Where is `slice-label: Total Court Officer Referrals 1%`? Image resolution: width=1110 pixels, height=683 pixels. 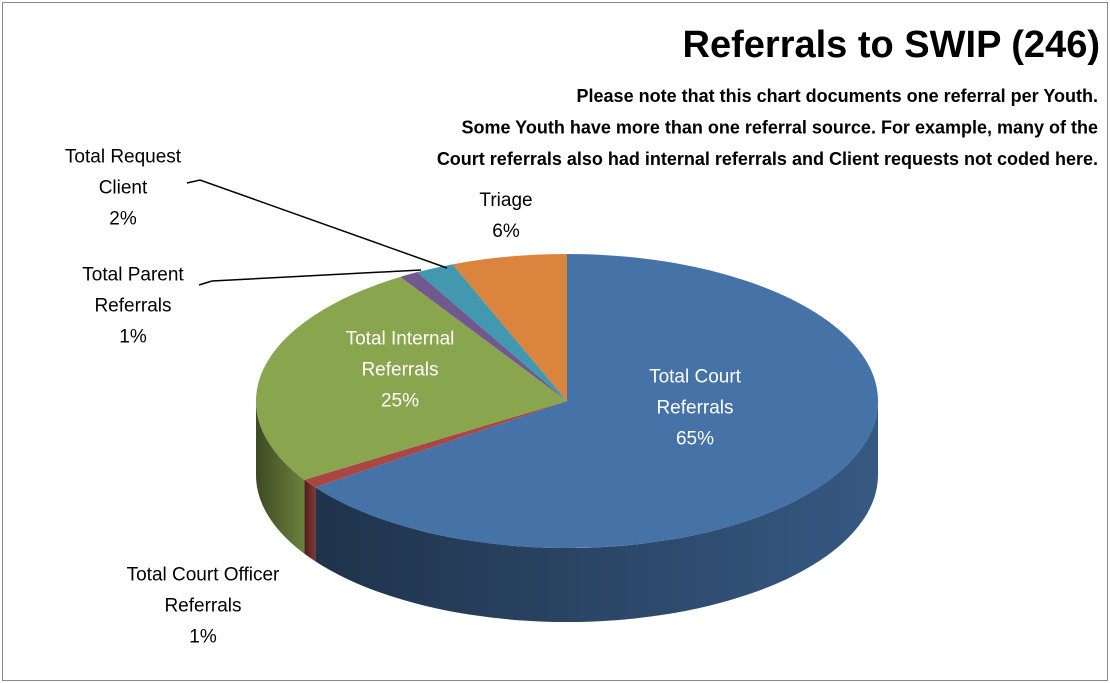 slice-label: Total Court Officer Referrals 1% is located at coordinates (203, 606).